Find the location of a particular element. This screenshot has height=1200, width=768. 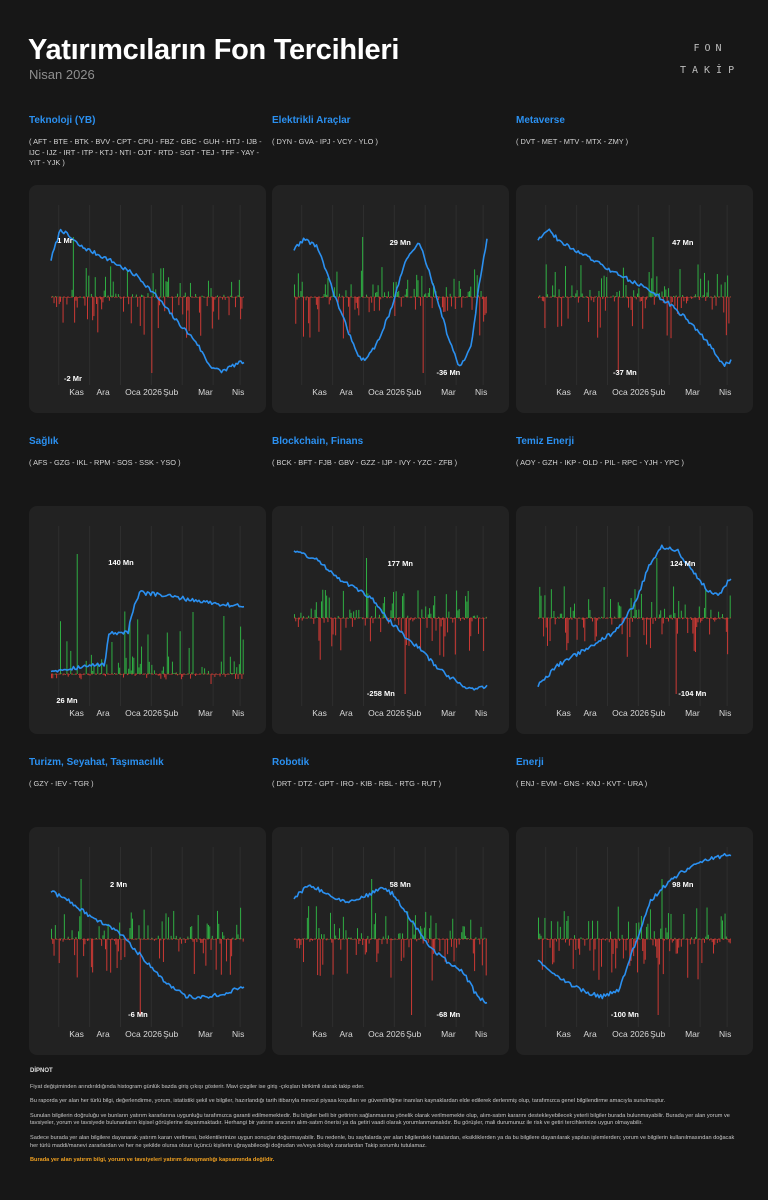

chart-svg: 177 Mn -258 Mn Kas Ara Oca 2026 Şub Mar Nis is located at coordinates (390, 622).